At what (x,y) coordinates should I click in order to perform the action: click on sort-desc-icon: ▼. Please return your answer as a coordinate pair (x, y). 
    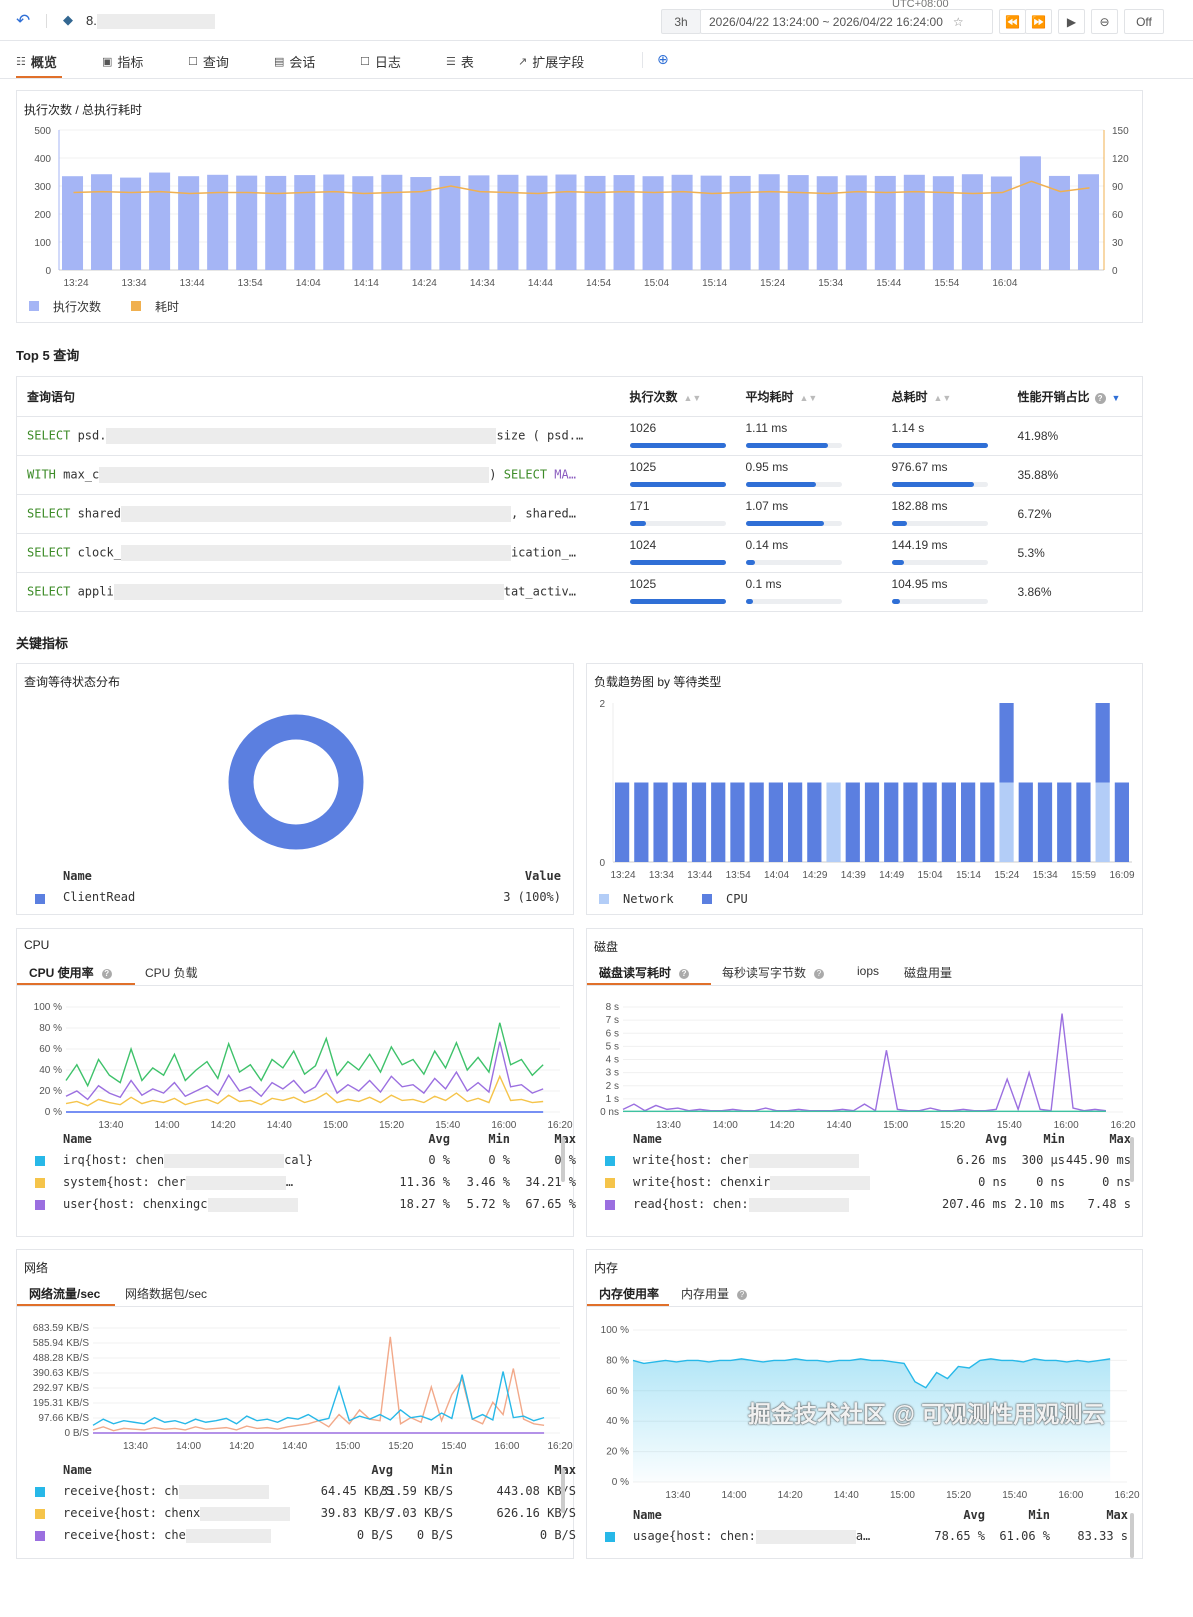
    Looking at the image, I should click on (1116, 398).